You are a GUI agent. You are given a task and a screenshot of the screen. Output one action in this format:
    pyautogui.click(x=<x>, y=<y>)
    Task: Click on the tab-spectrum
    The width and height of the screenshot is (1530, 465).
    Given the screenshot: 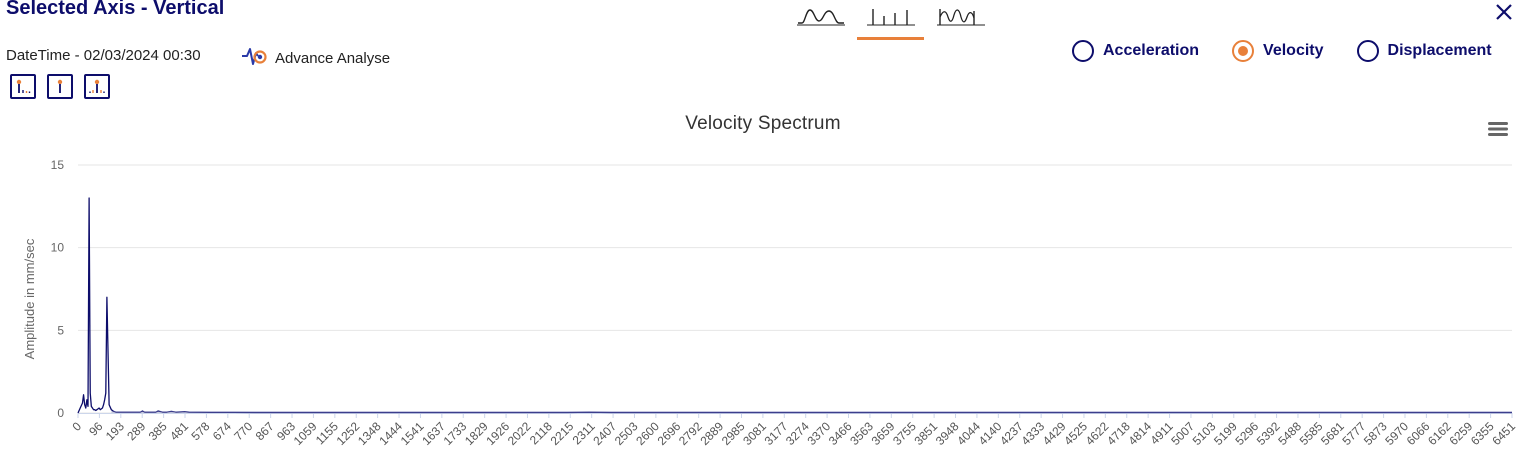 What is the action you would take?
    pyautogui.click(x=890, y=20)
    